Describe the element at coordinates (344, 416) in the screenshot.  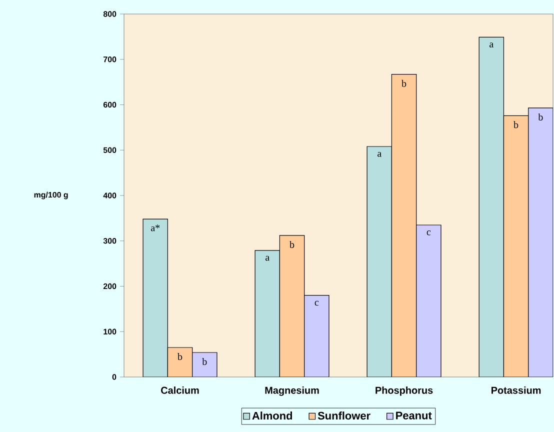
I see `legend-label: Sunflower` at that location.